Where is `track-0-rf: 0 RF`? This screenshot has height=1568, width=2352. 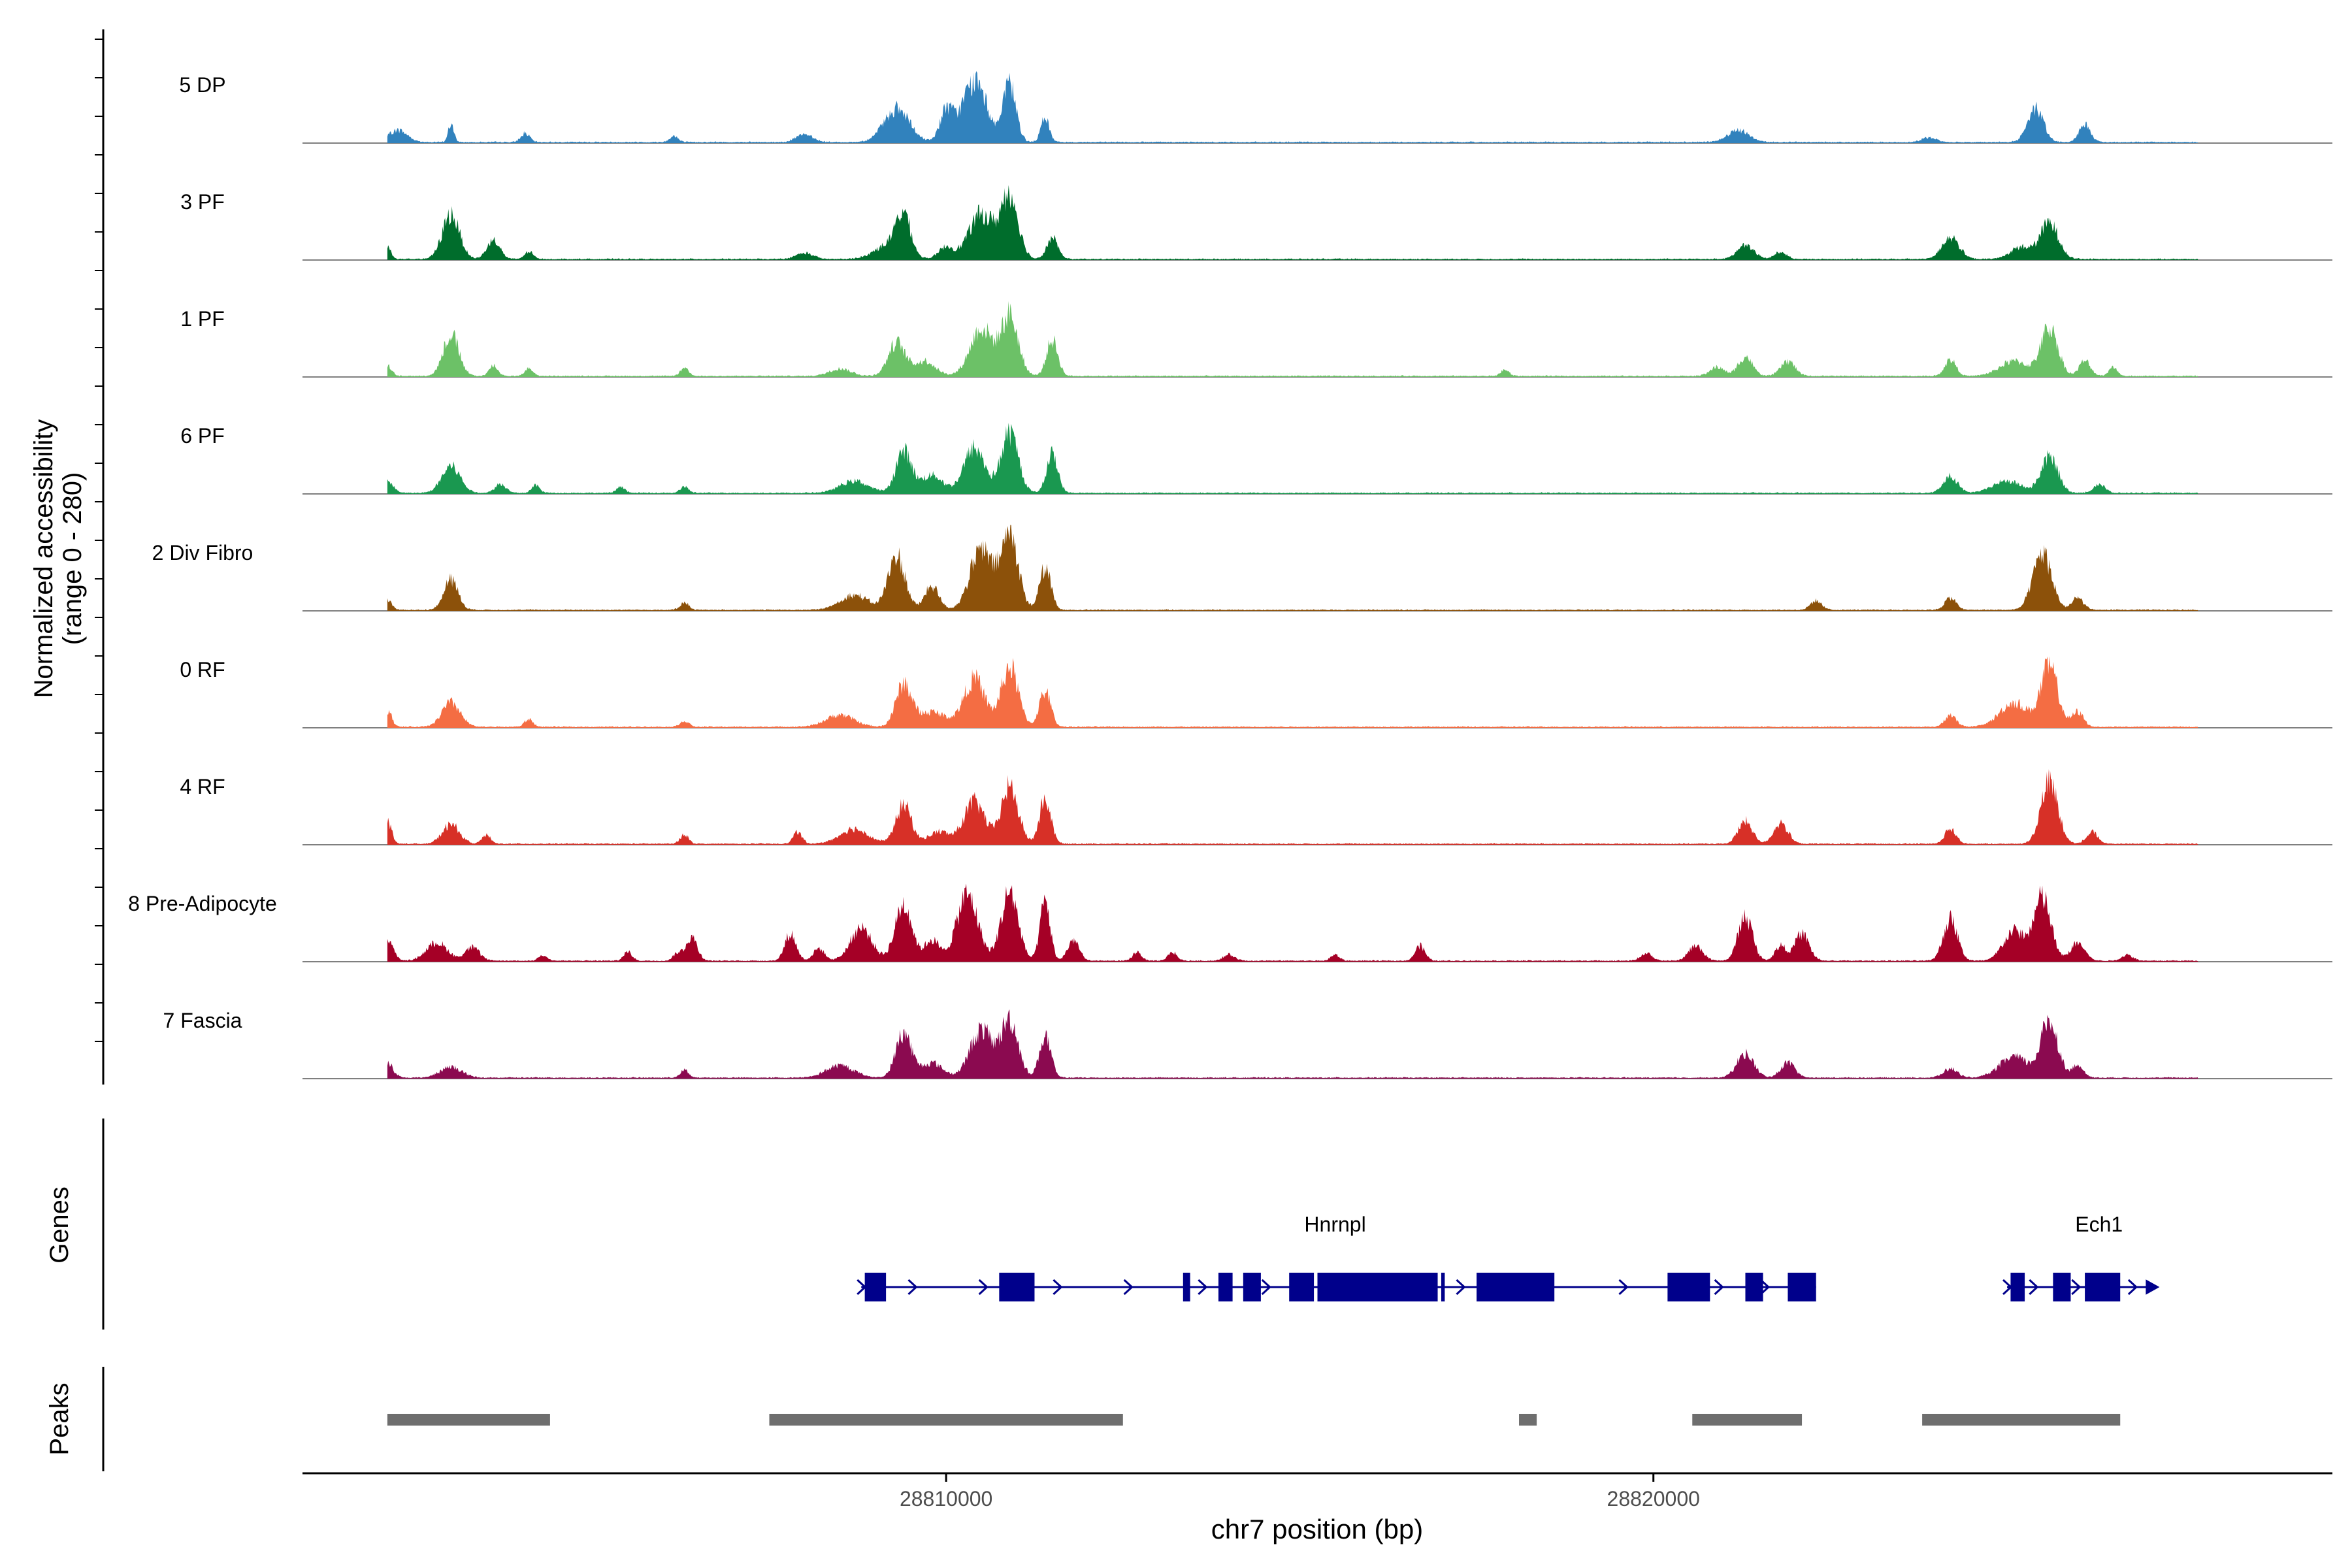 track-0-rf: 0 RF is located at coordinates (1256, 692).